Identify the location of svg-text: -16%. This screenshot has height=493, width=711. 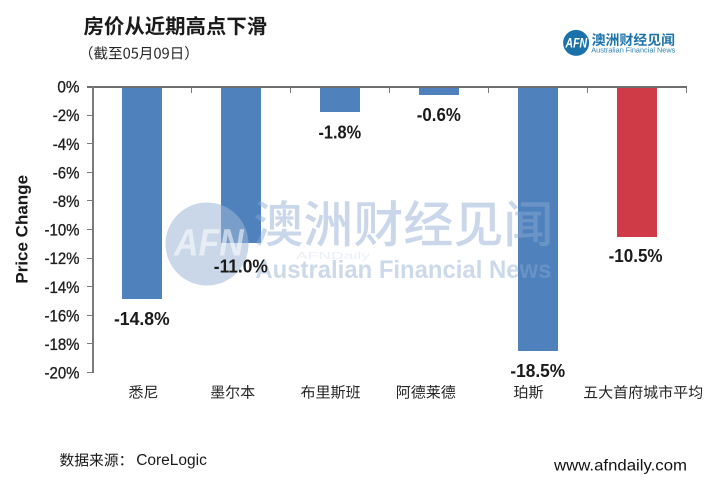
(62, 315).